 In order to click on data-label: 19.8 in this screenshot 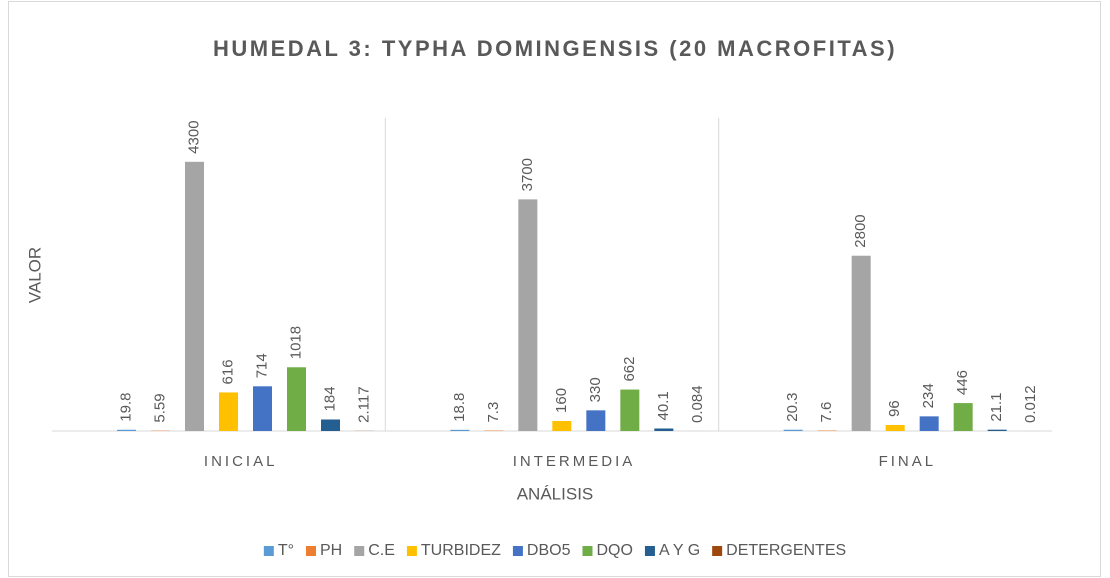, I will do `click(125, 407)`.